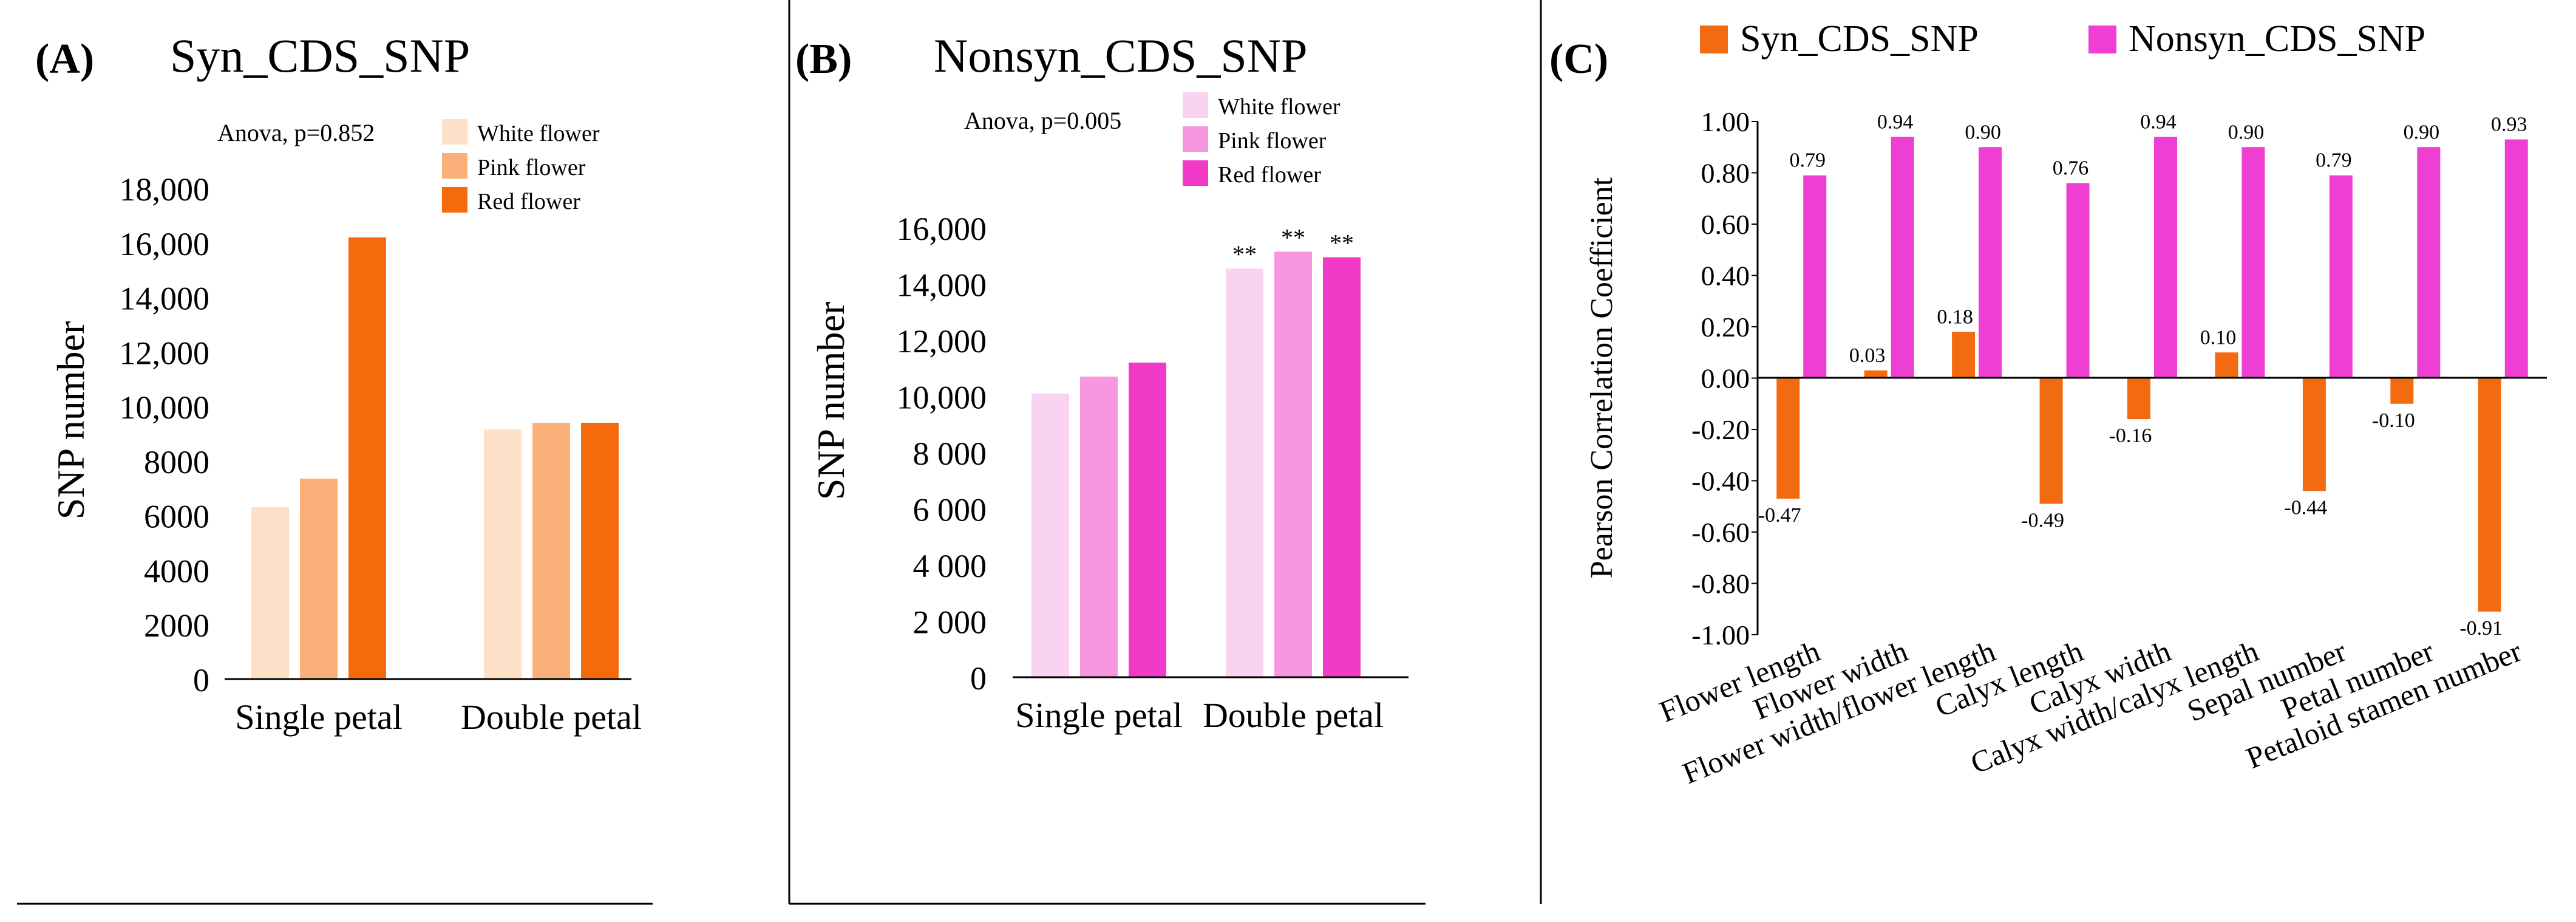  What do you see at coordinates (2042, 521) in the screenshot?
I see `panel-c-value-label: -0.49` at bounding box center [2042, 521].